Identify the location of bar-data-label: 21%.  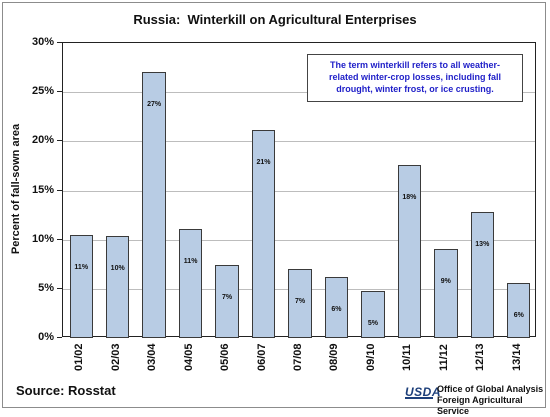
(263, 162).